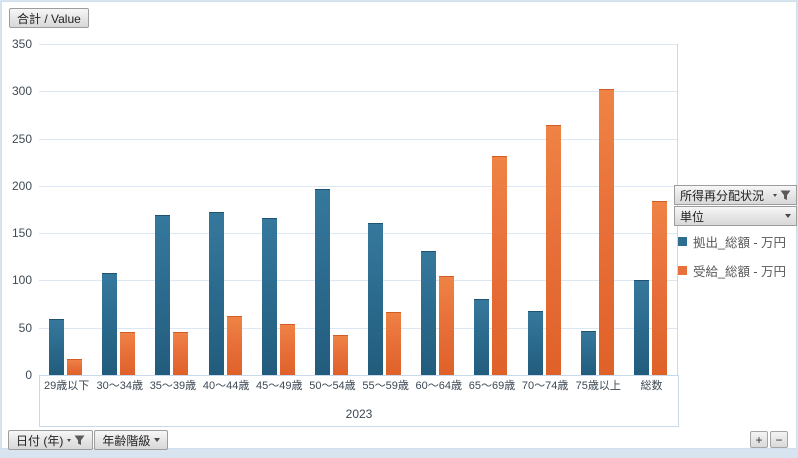 The width and height of the screenshot is (798, 458). What do you see at coordinates (279, 386) in the screenshot?
I see `x-axis-category-label: 45〜49歳` at bounding box center [279, 386].